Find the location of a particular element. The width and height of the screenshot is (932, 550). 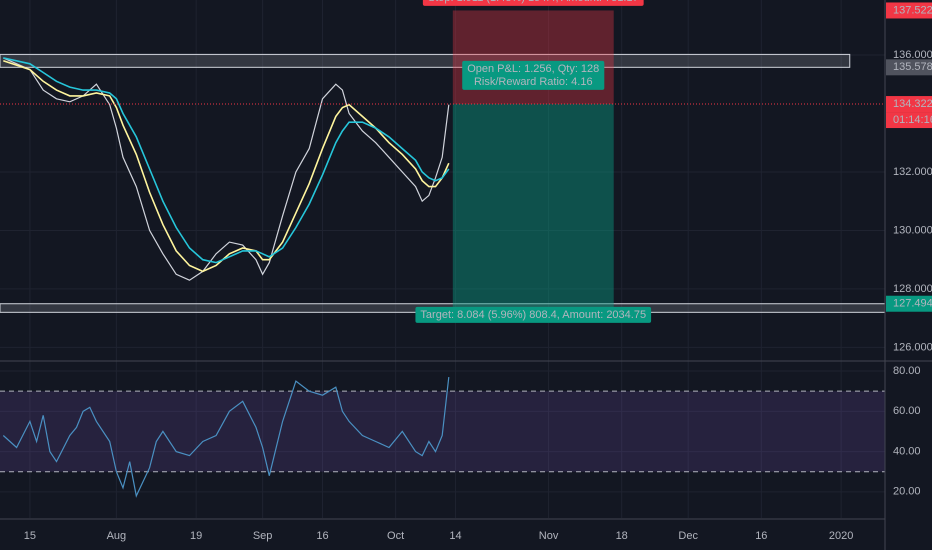

x-tick-label: Aug is located at coordinates (117, 536).